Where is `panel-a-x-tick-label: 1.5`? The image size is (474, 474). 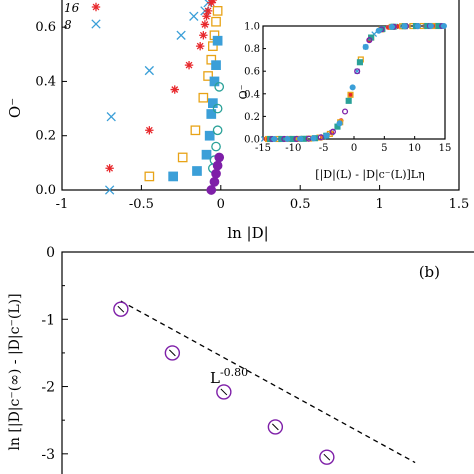
panel-a-x-tick-label: 1.5 is located at coordinates (459, 204).